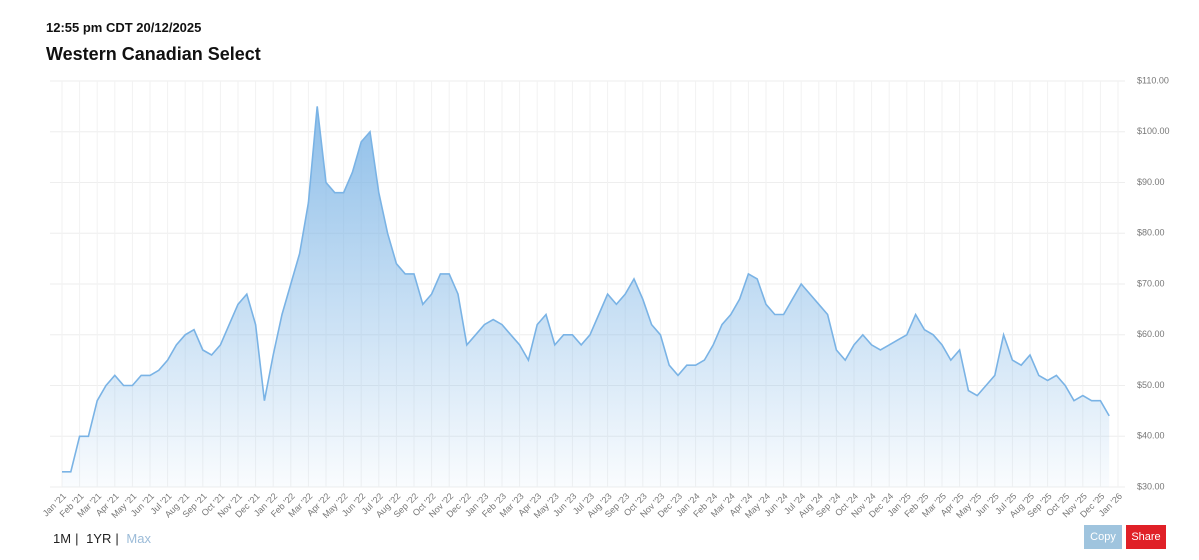 This screenshot has width=1199, height=560. What do you see at coordinates (1151, 436) in the screenshot?
I see `y-tick-label: $40.00` at bounding box center [1151, 436].